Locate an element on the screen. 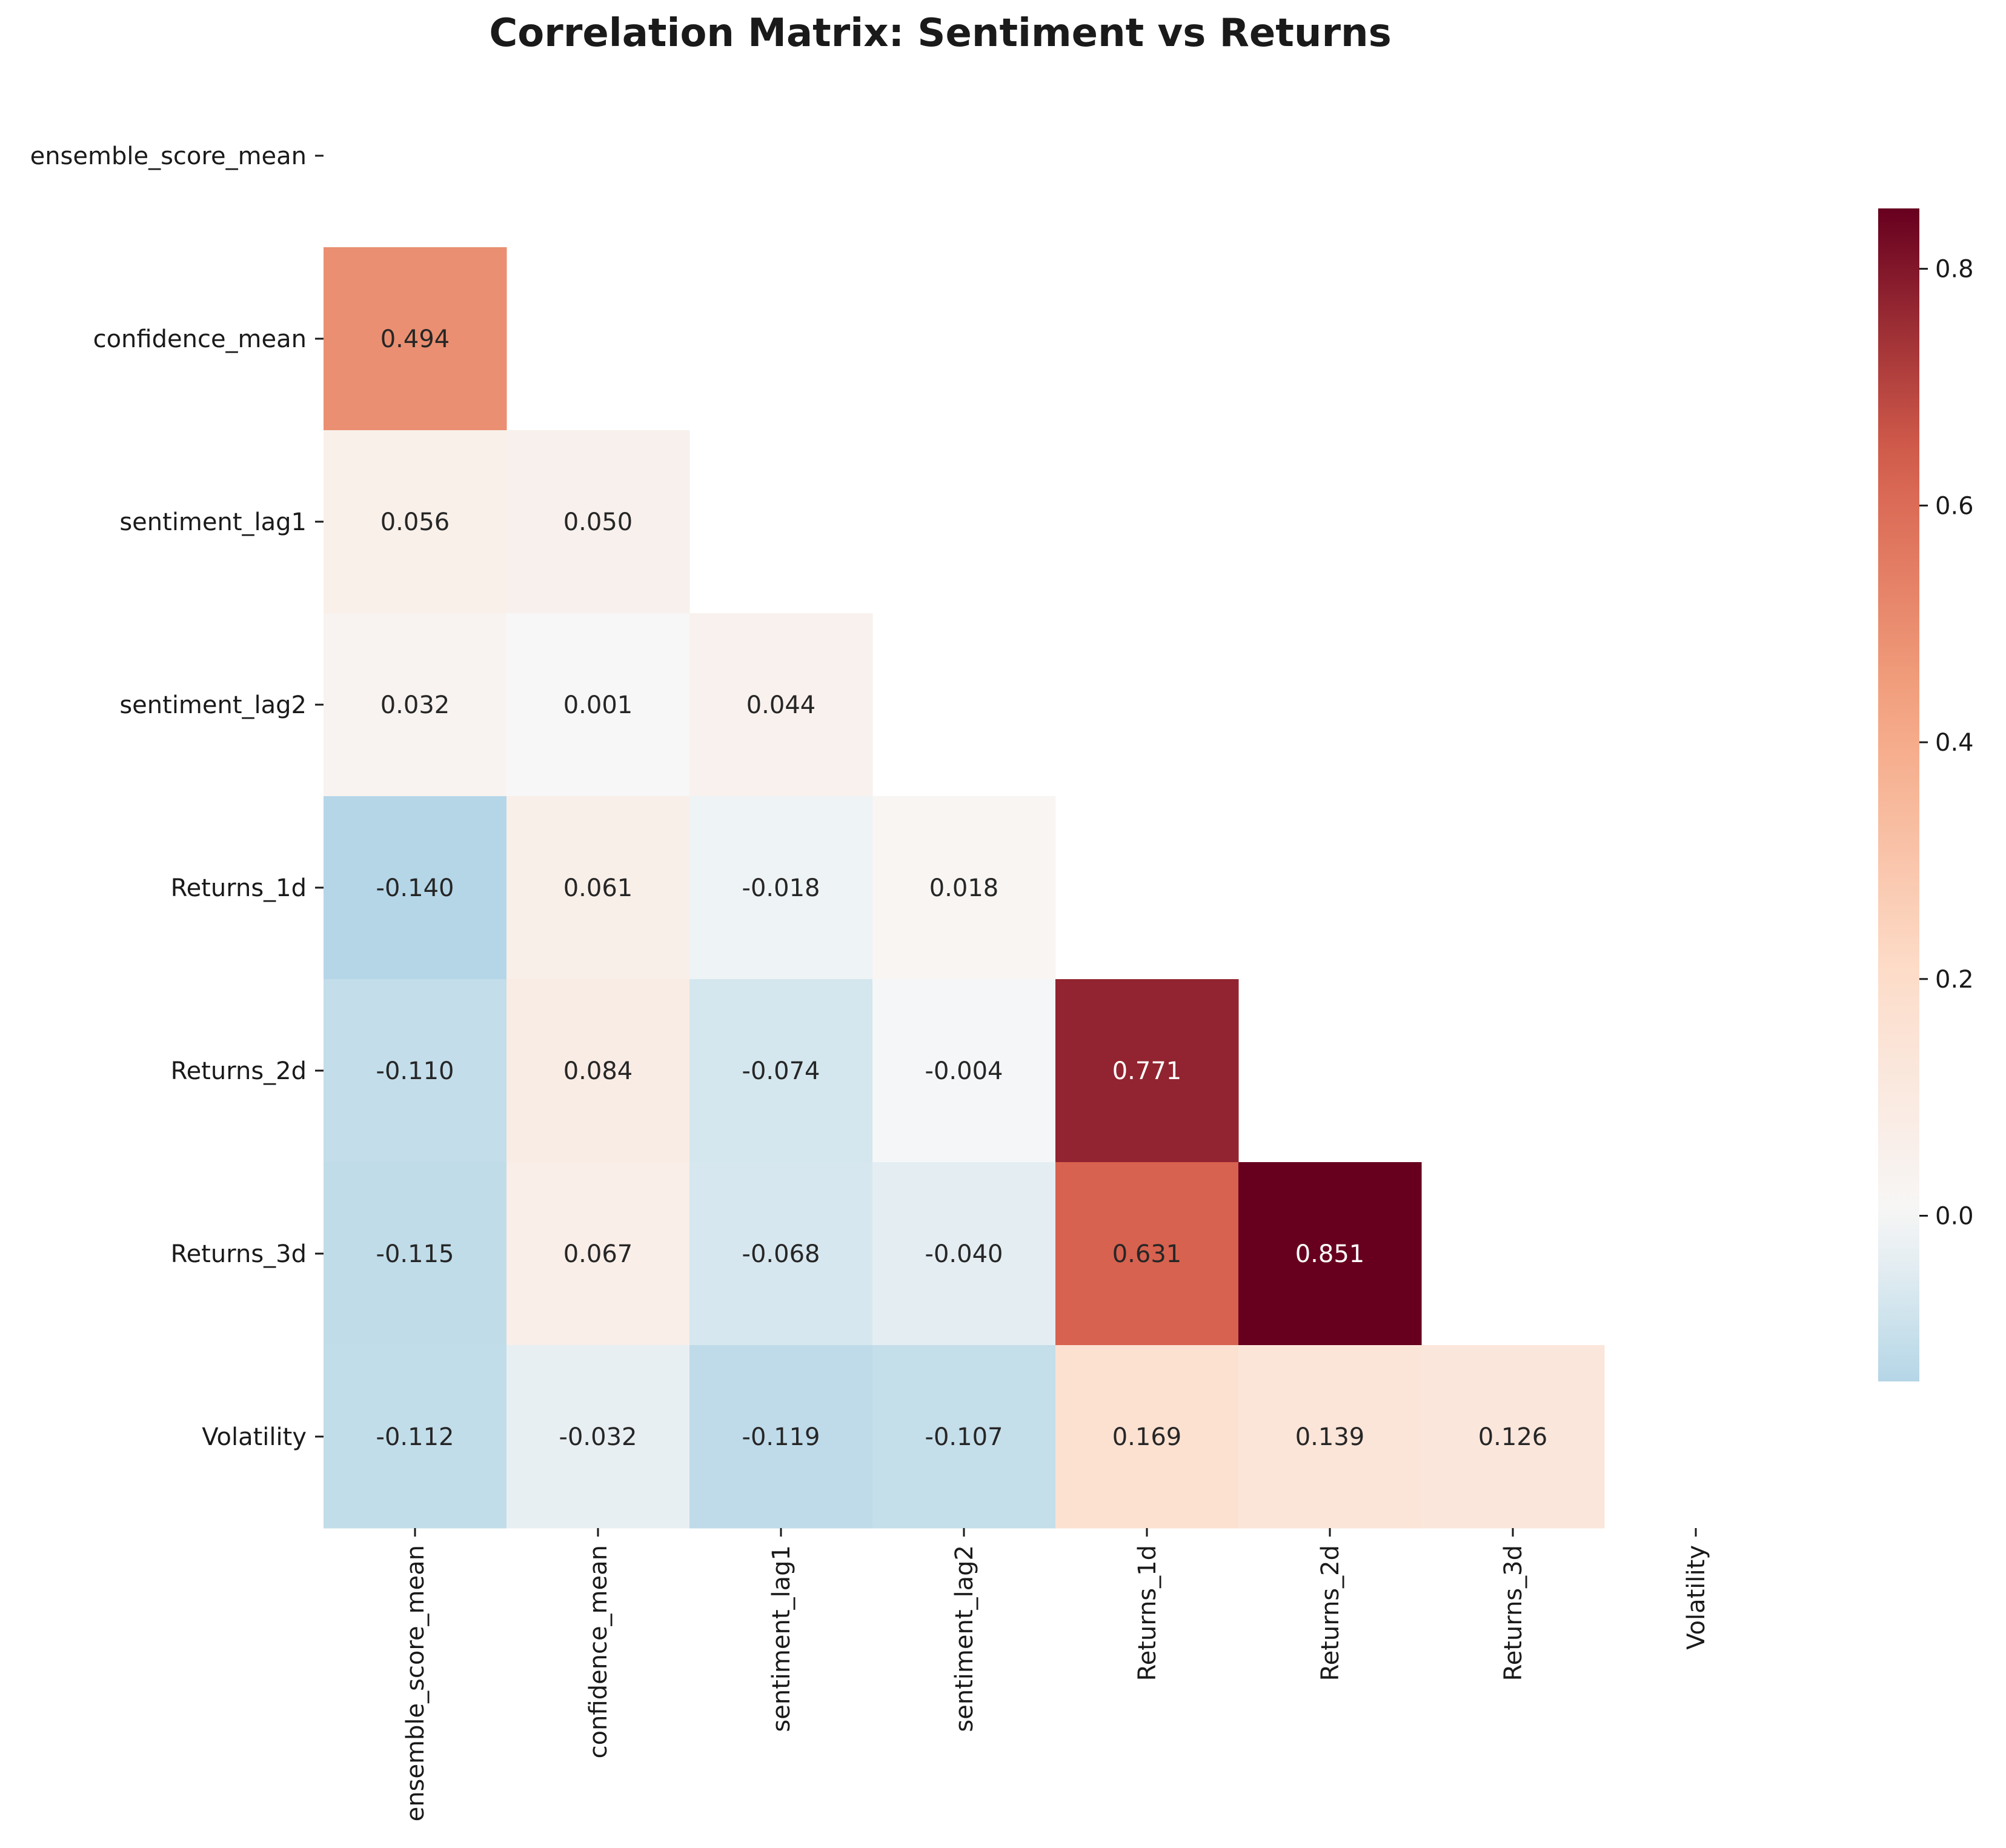 The width and height of the screenshot is (2006, 1848). cell-annotation: -0.112 is located at coordinates (415, 1437).